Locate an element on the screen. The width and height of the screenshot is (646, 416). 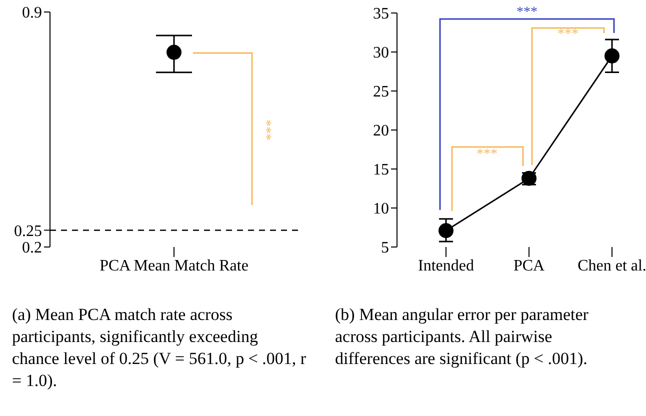
x-tick-label: Chen et al. is located at coordinates (612, 265).